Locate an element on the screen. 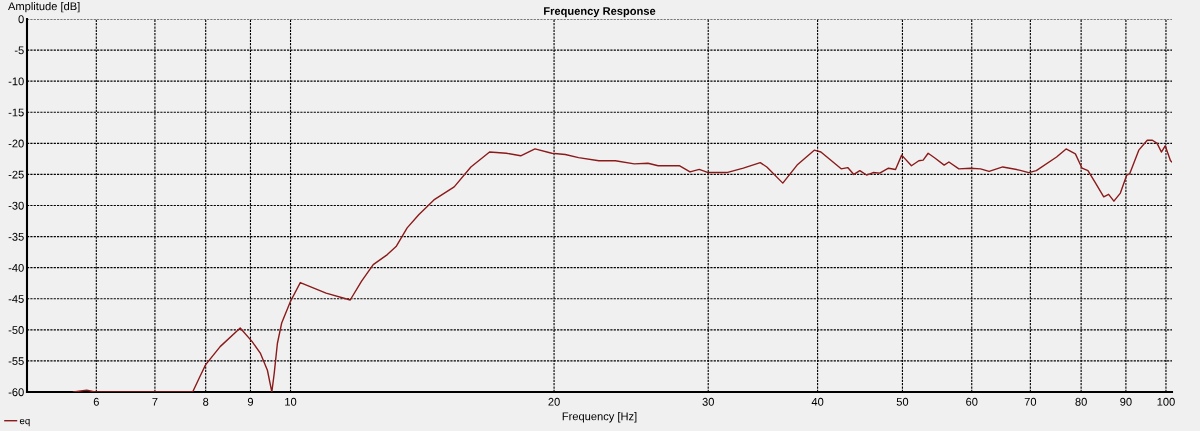  x-tick-label: 80 is located at coordinates (1081, 401).